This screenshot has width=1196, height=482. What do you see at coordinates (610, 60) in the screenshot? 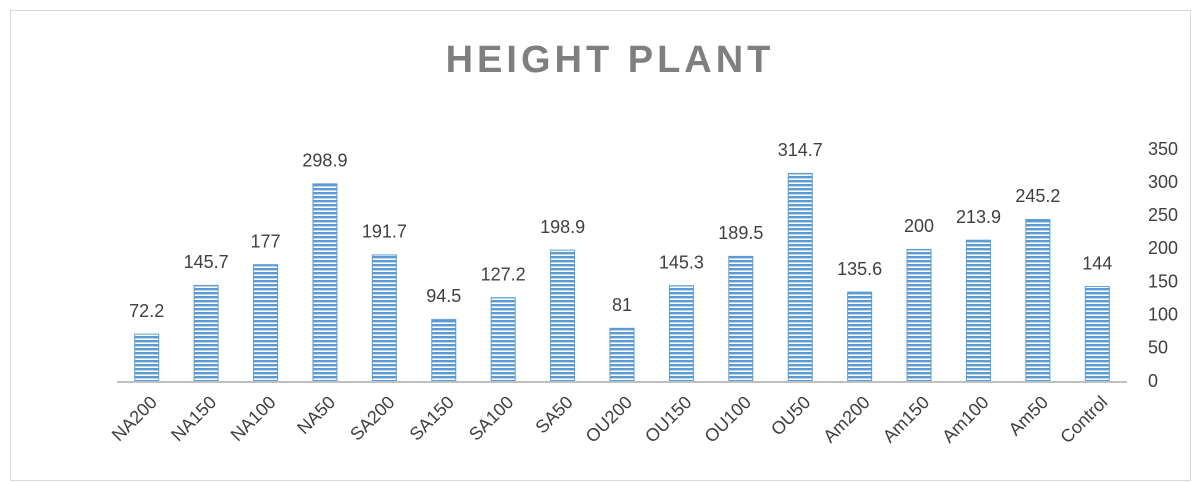
I see `chart-title: HEIGHT PLANT` at bounding box center [610, 60].